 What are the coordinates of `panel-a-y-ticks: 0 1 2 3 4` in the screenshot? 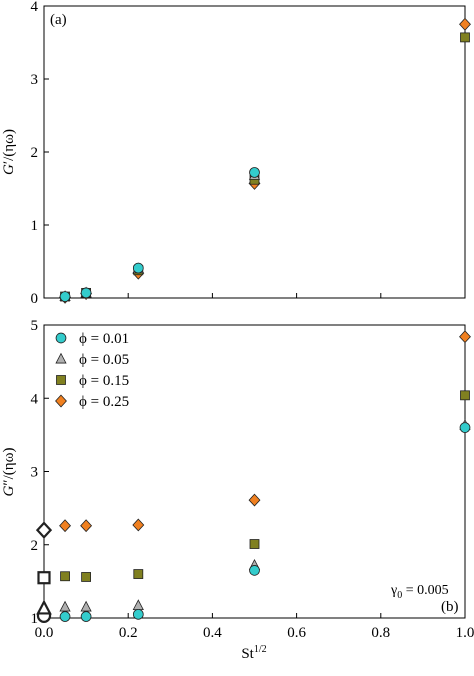 It's located at (40, 153).